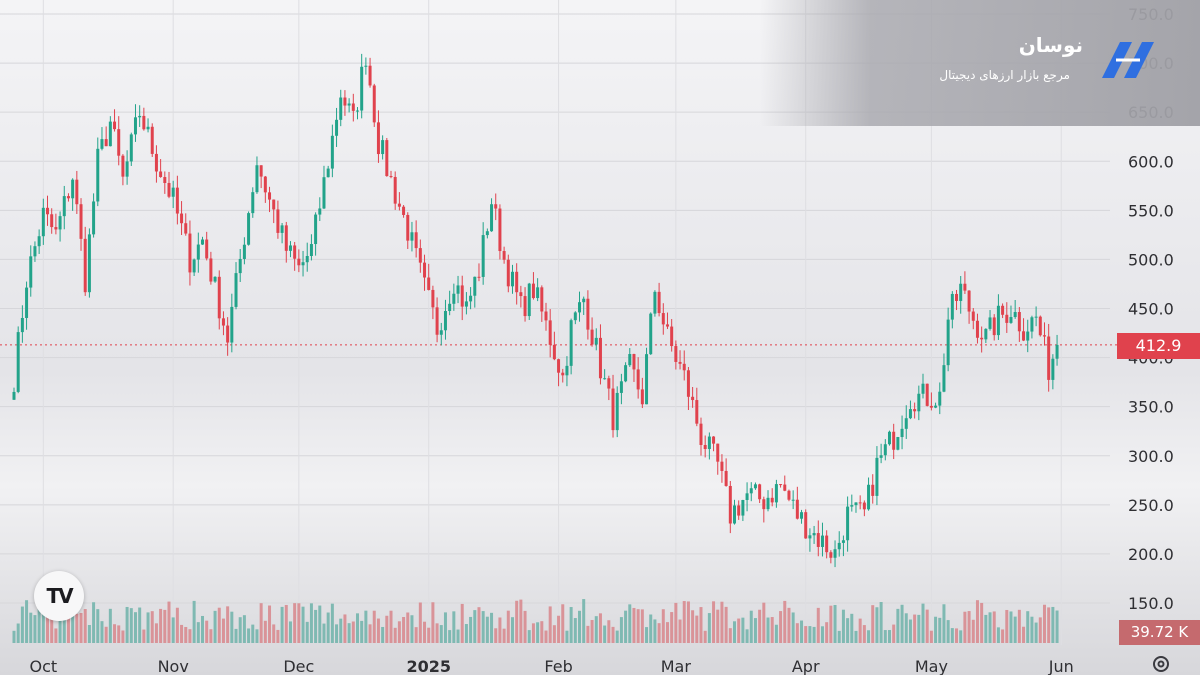 The width and height of the screenshot is (1200, 675). I want to click on time-axis: Oct Nov Dec 2025 Feb Mar Apr May Jun, so click(551, 666).